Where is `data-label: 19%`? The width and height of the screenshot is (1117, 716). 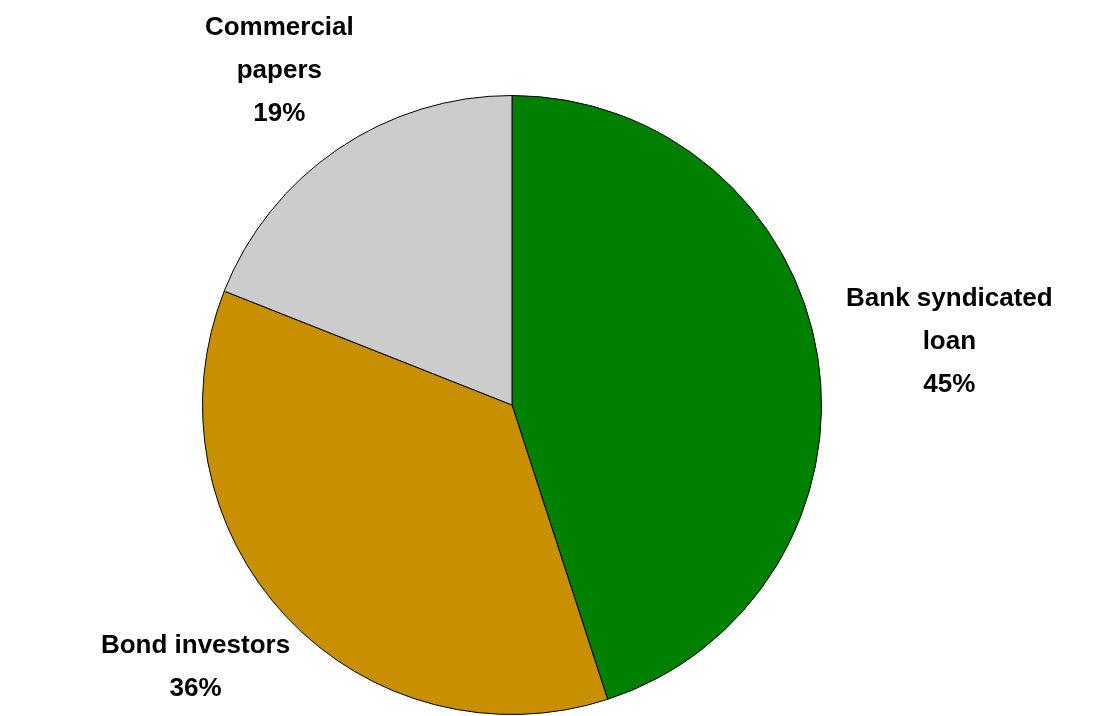
data-label: 19% is located at coordinates (279, 112).